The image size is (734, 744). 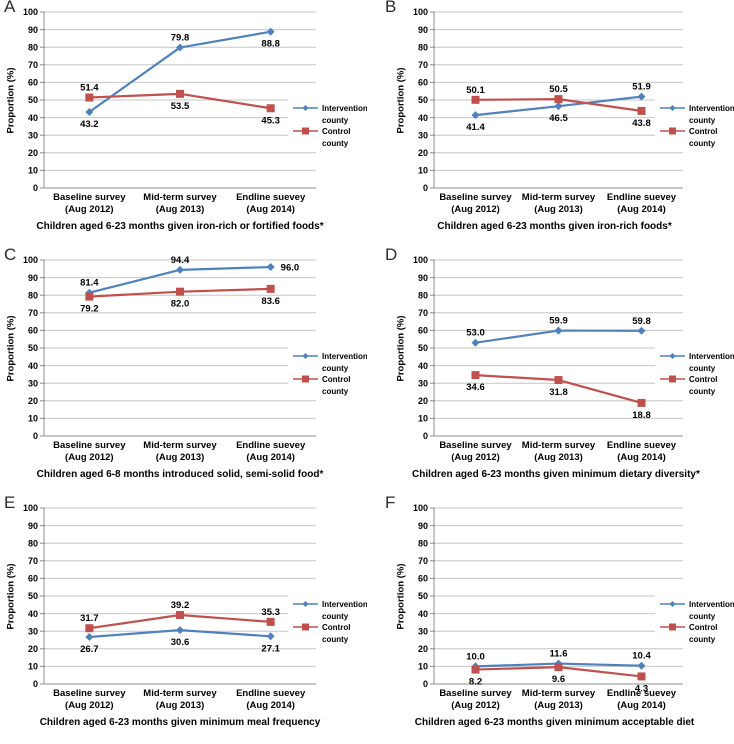 I want to click on data-label: 4.3, so click(x=641, y=688).